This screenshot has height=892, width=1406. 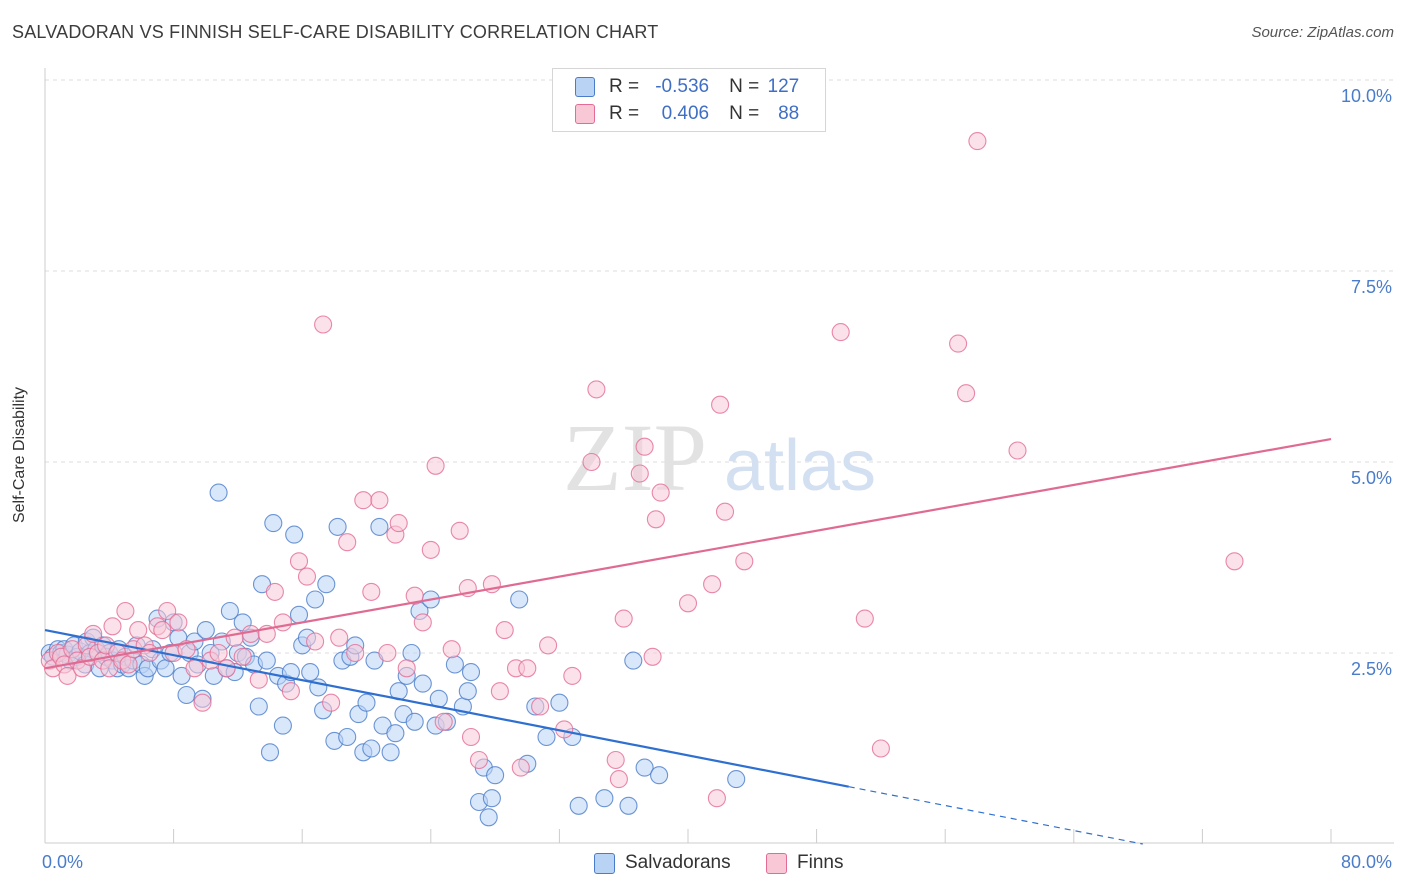 What do you see at coordinates (995, 815) in the screenshot?
I see `trend-line-salvadorans-extension` at bounding box center [995, 815].